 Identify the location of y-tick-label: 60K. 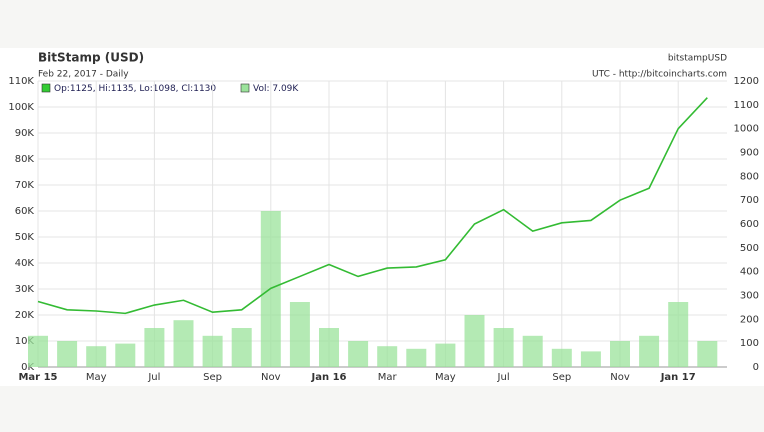
(25, 211).